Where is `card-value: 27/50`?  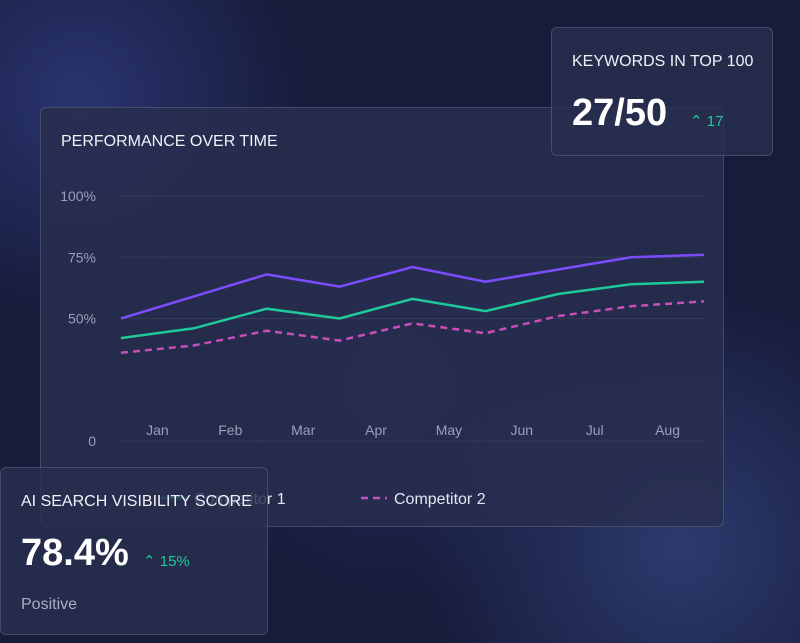 card-value: 27/50 is located at coordinates (620, 113).